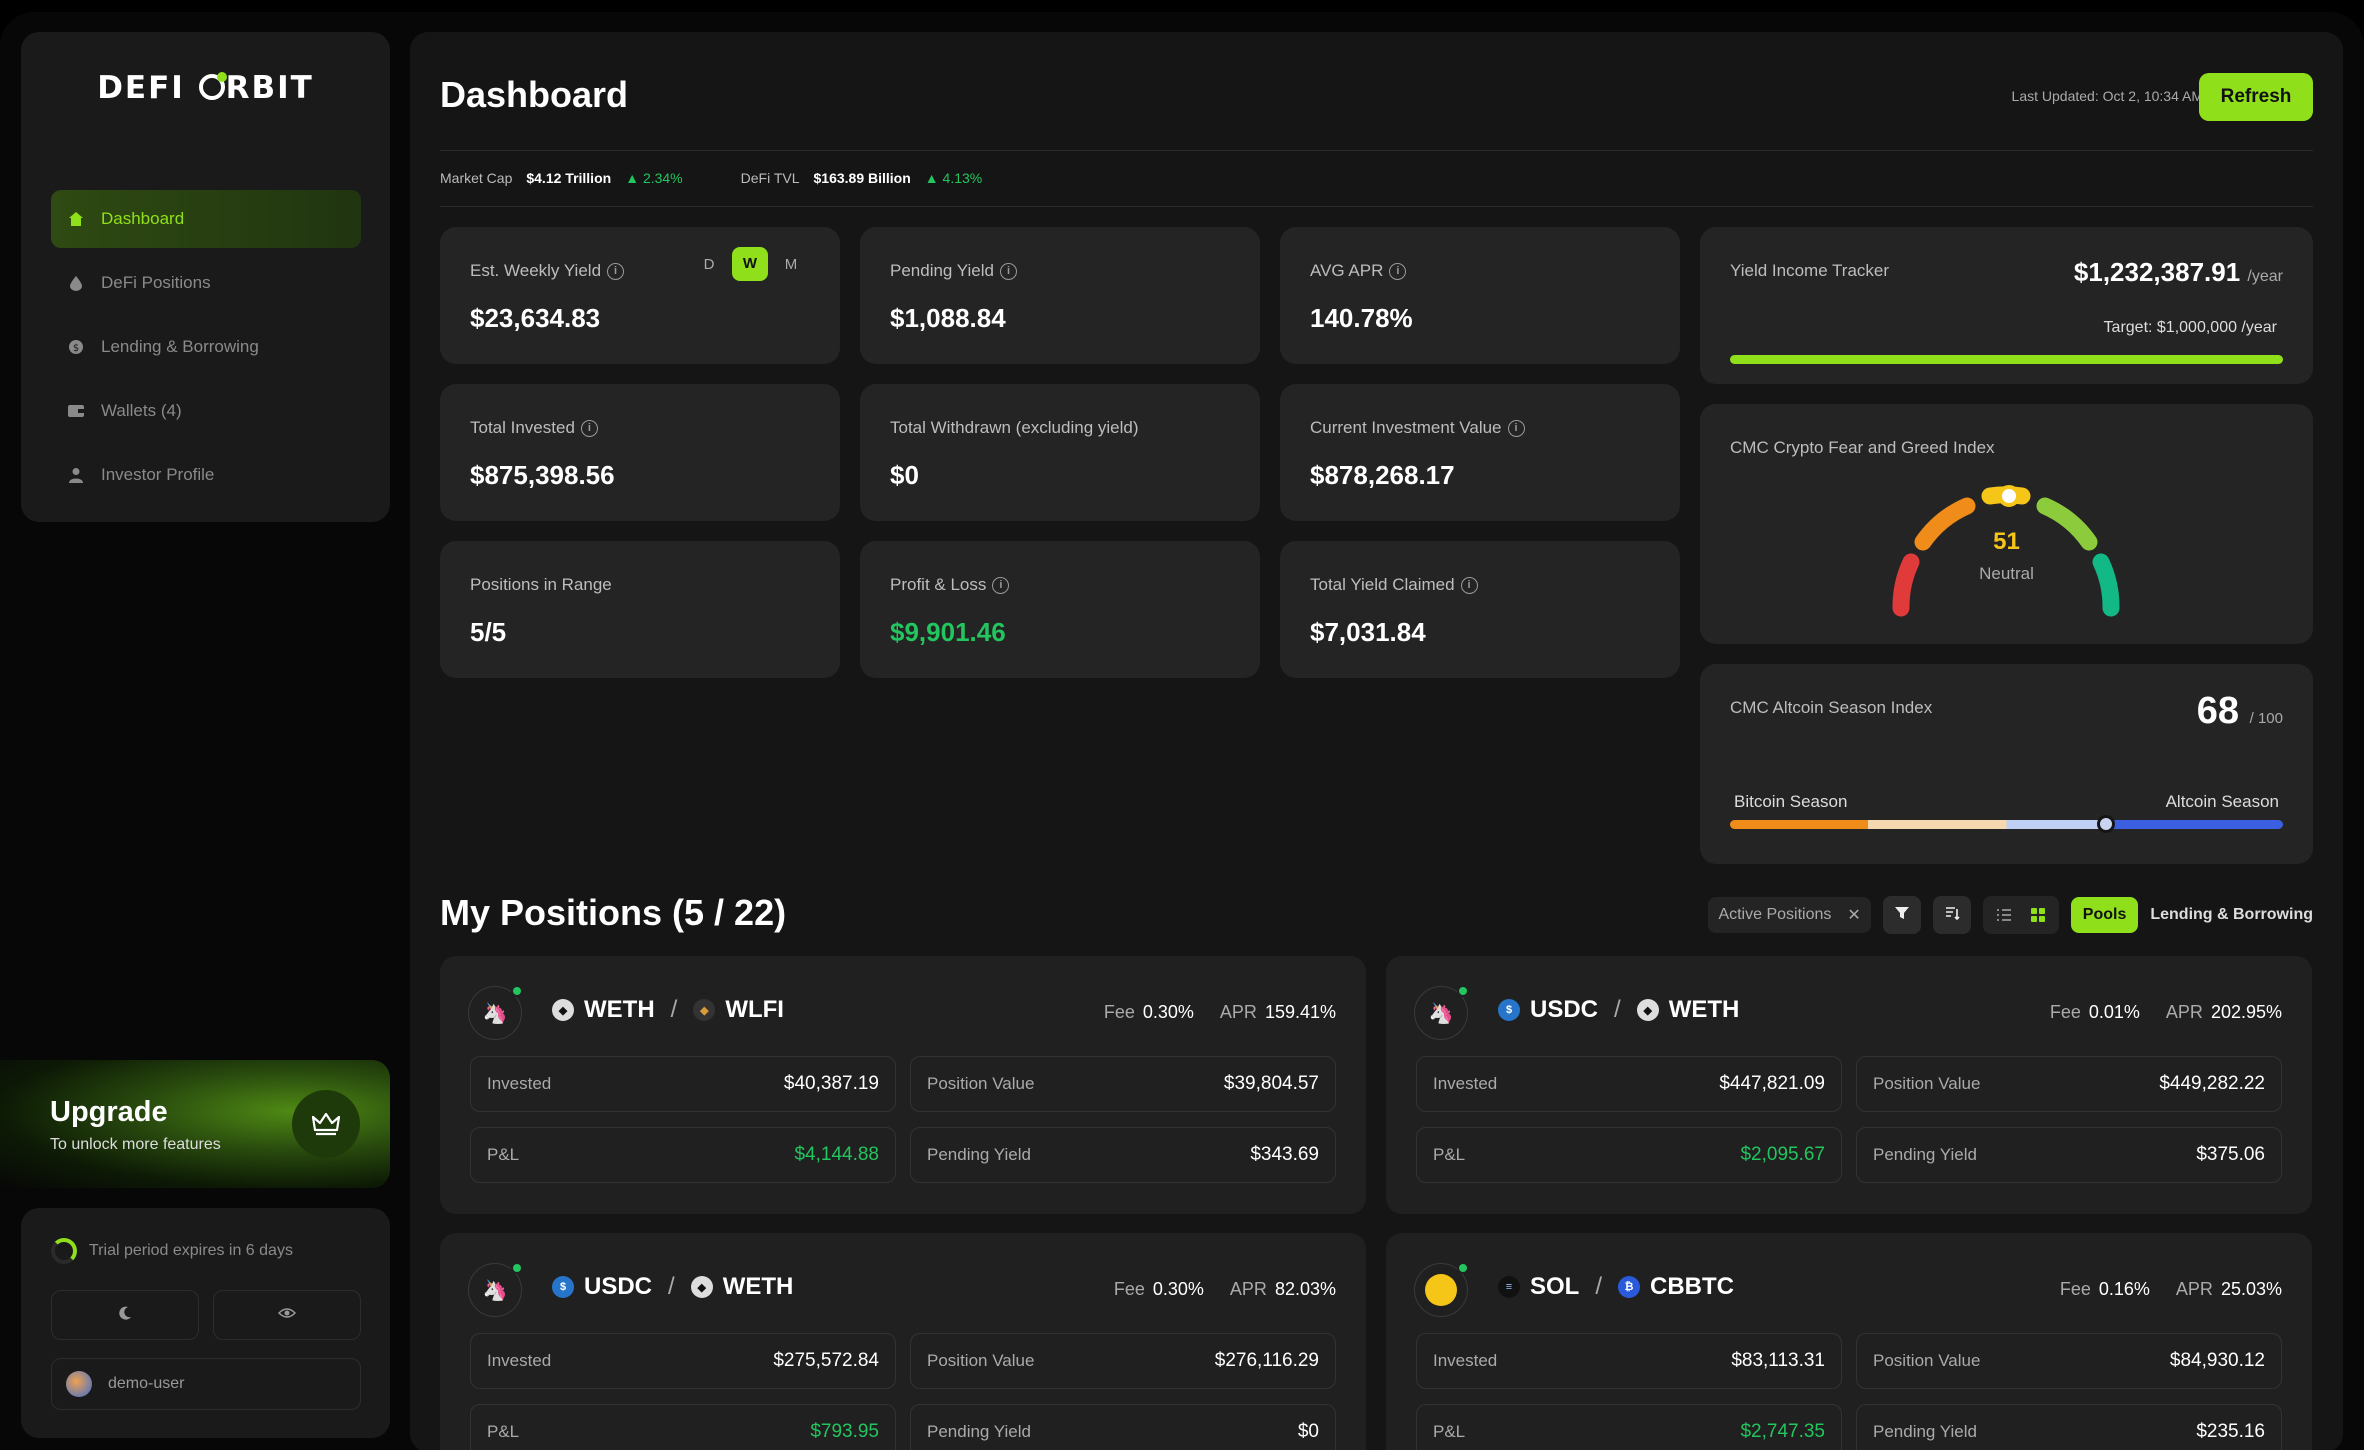 The image size is (2364, 1450). What do you see at coordinates (1831, 707) in the screenshot?
I see `altcoin-label: CMC Altcoin Season Index` at bounding box center [1831, 707].